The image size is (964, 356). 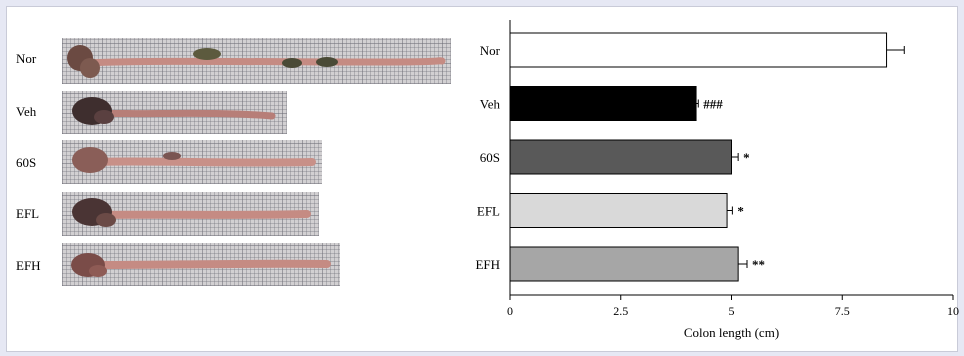 I want to click on significance-label-efl: *, so click(x=740, y=211).